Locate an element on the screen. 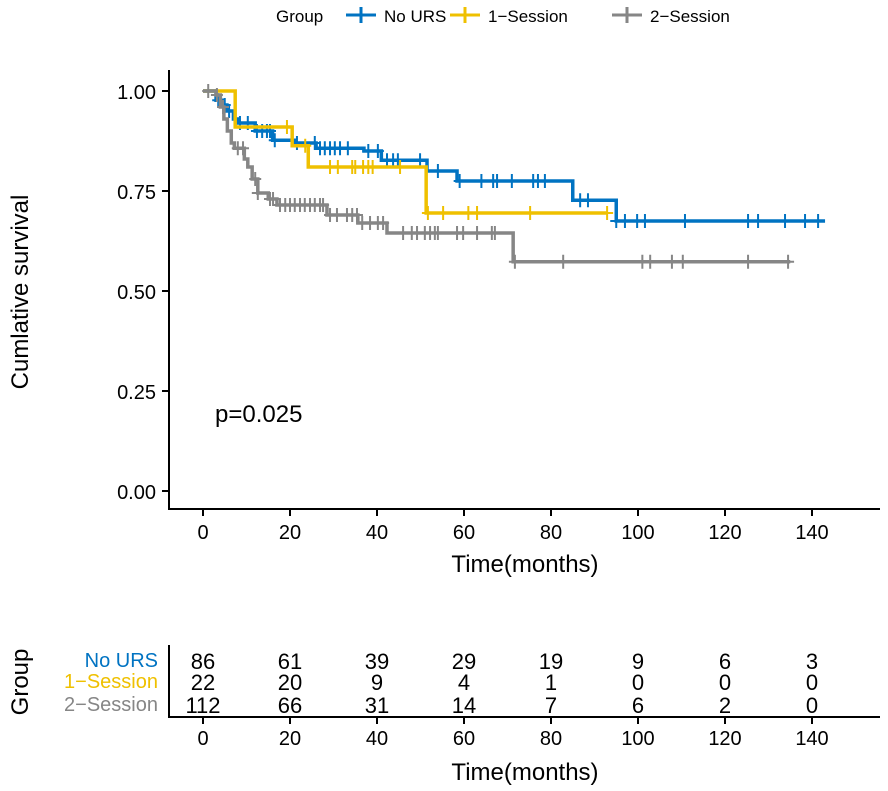  legend-label: No URS is located at coordinates (415, 16).